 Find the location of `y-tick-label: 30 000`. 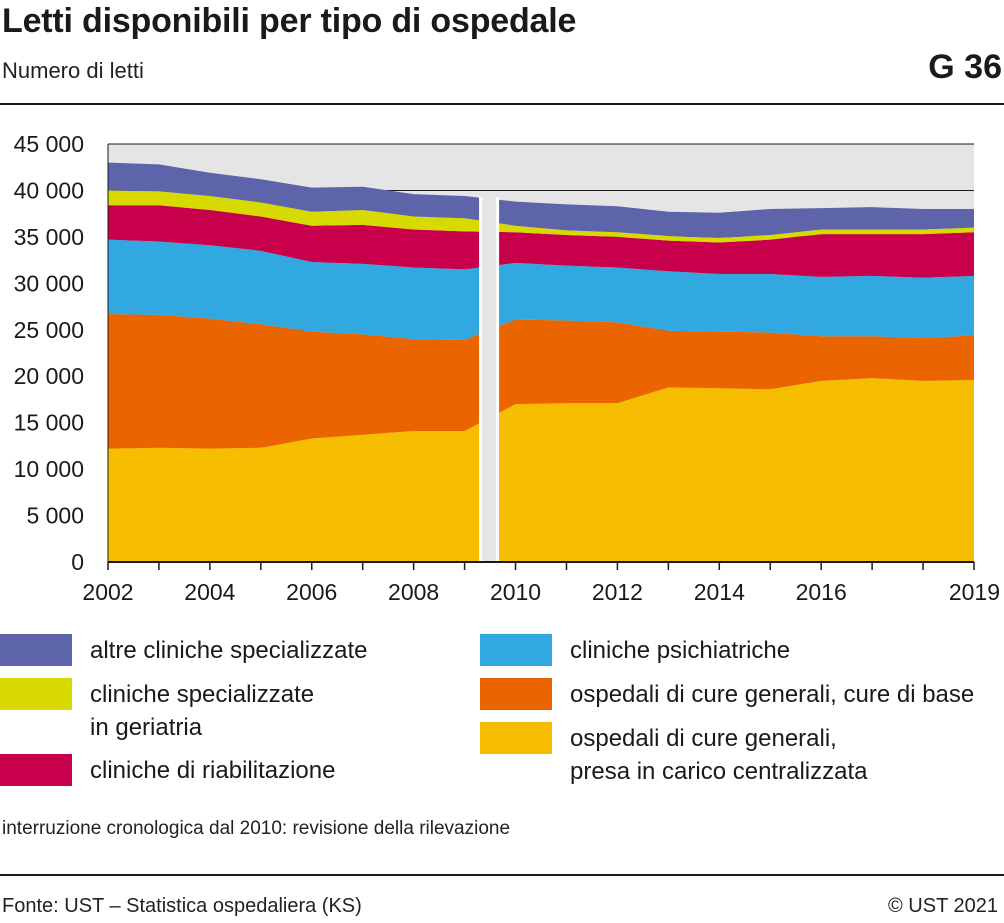

y-tick-label: 30 000 is located at coordinates (49, 283).